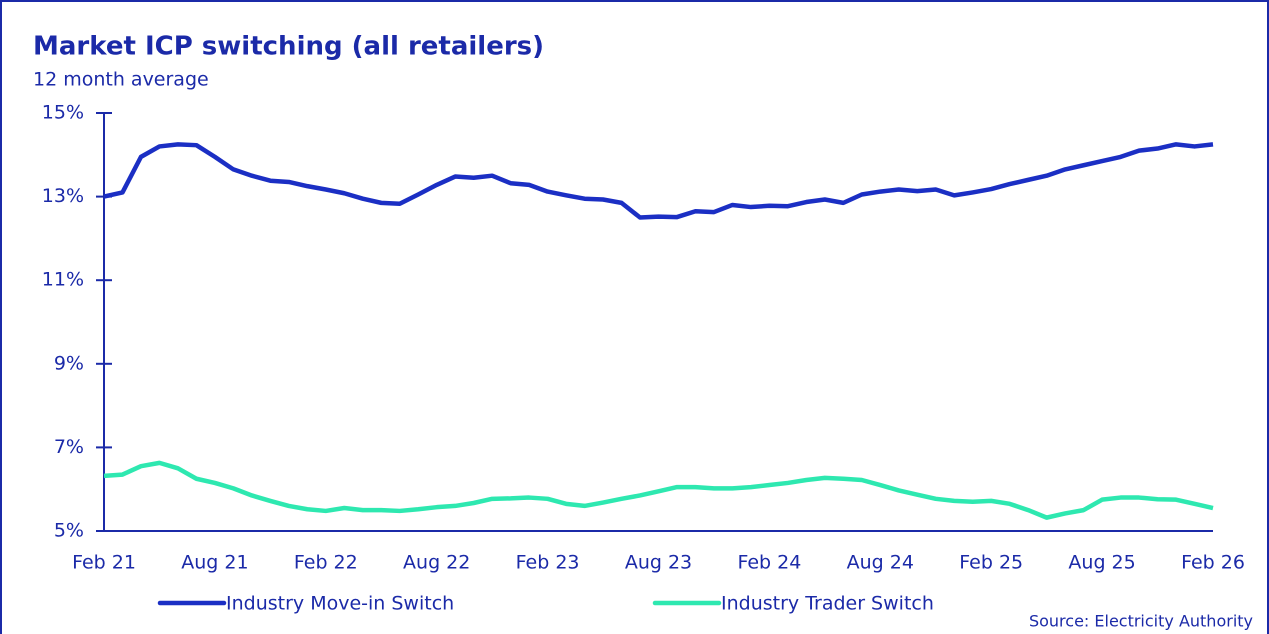 Image resolution: width=1269 pixels, height=634 pixels. What do you see at coordinates (1101, 563) in the screenshot?
I see `x-tick-label: Aug 25` at bounding box center [1101, 563].